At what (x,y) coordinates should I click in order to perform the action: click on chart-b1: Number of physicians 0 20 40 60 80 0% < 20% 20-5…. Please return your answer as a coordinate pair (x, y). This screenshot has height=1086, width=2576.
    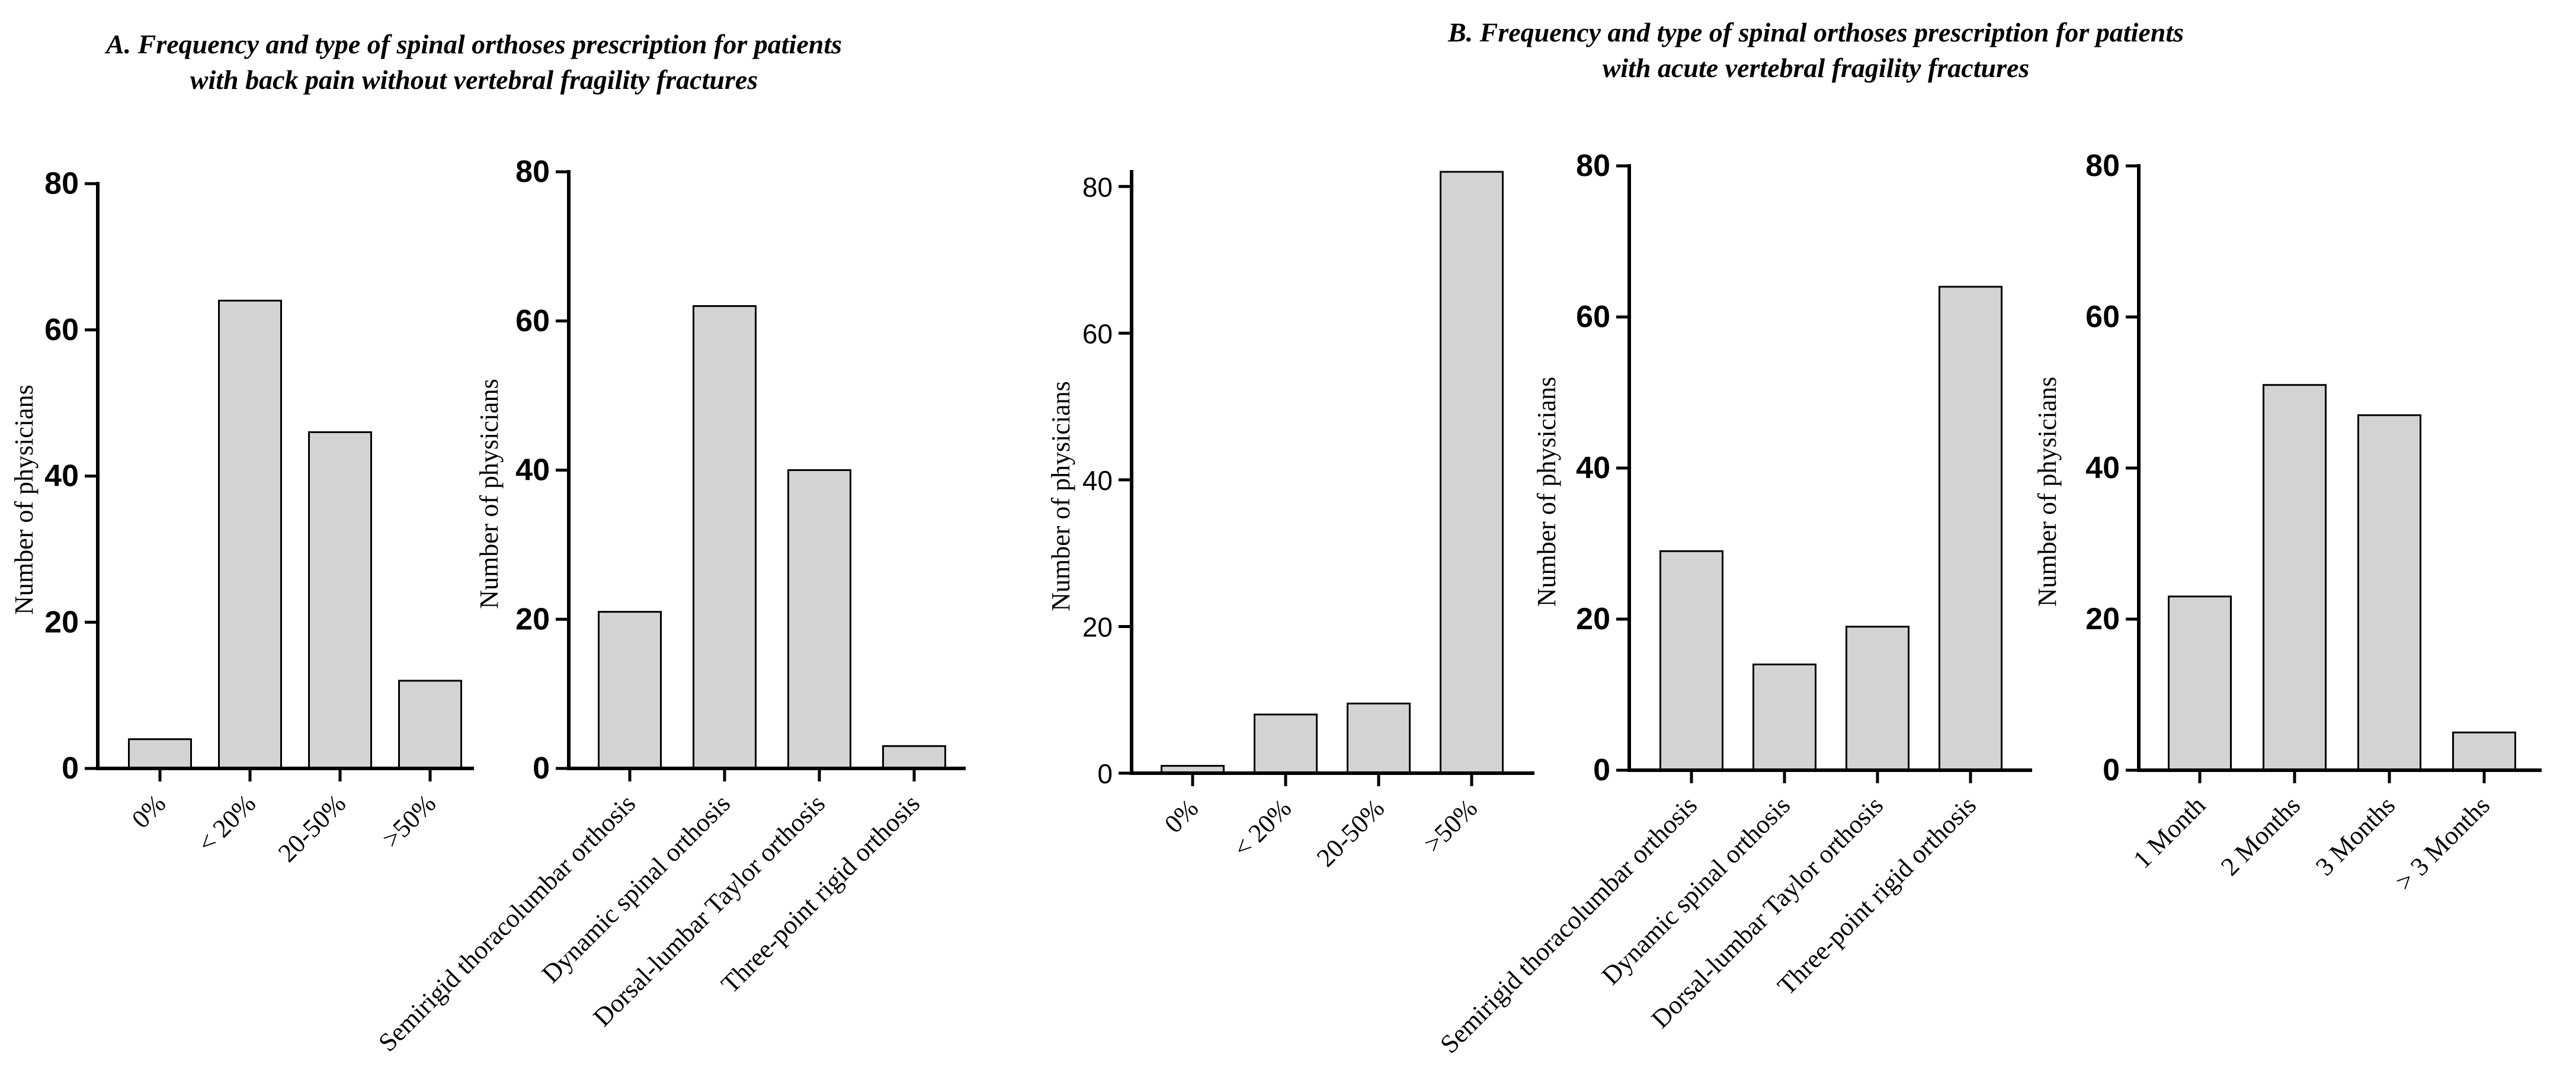
    Looking at the image, I should click on (1290, 521).